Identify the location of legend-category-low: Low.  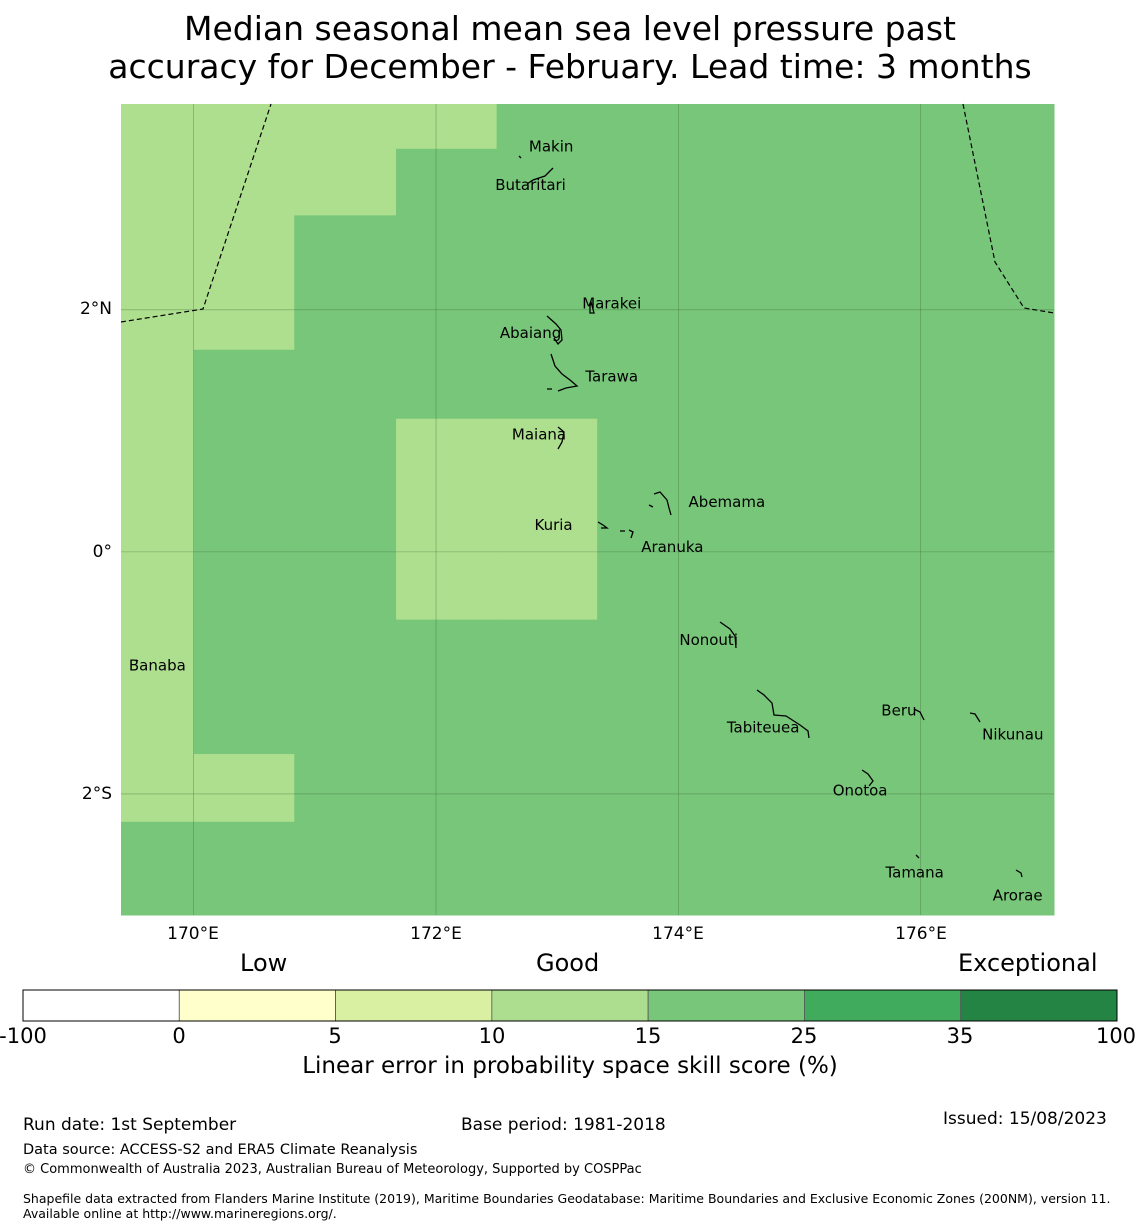
(264, 963).